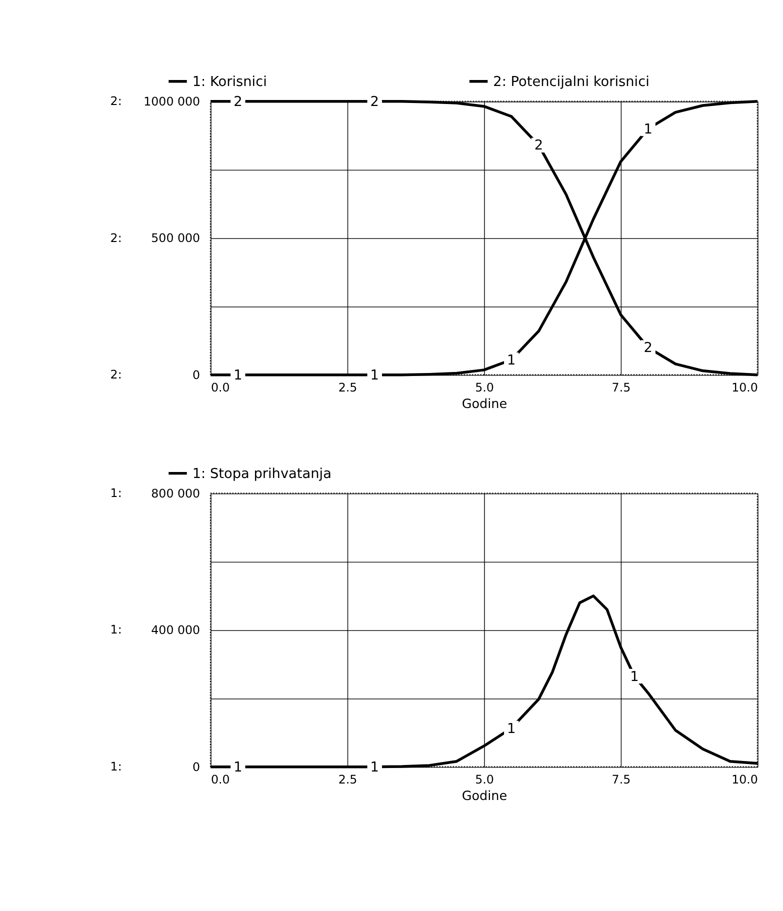 This screenshot has height=911, width=783. I want to click on legend-label: 1: Korisnici, so click(229, 82).